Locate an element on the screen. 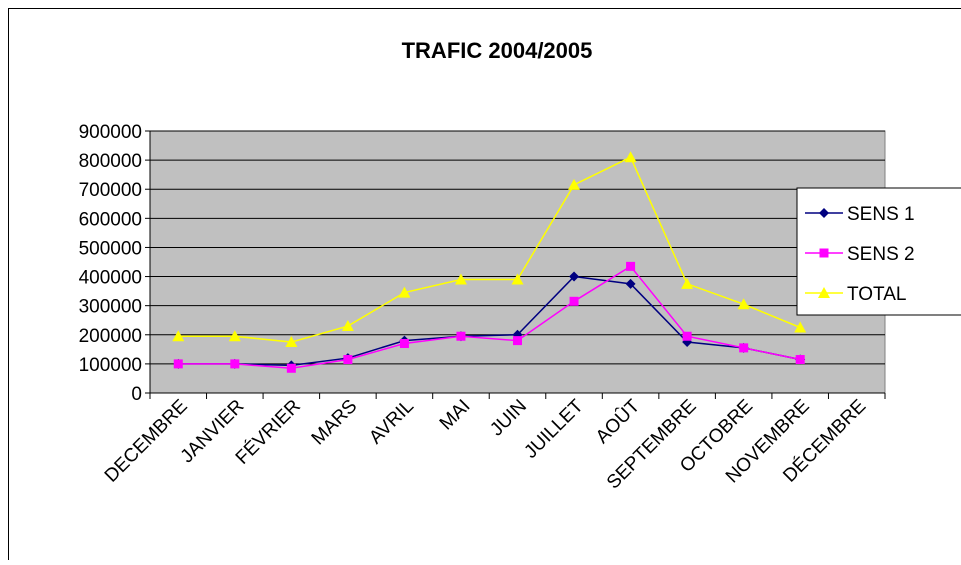 This screenshot has height=565, width=961. y-tick-label: 100000 is located at coordinates (110, 365).